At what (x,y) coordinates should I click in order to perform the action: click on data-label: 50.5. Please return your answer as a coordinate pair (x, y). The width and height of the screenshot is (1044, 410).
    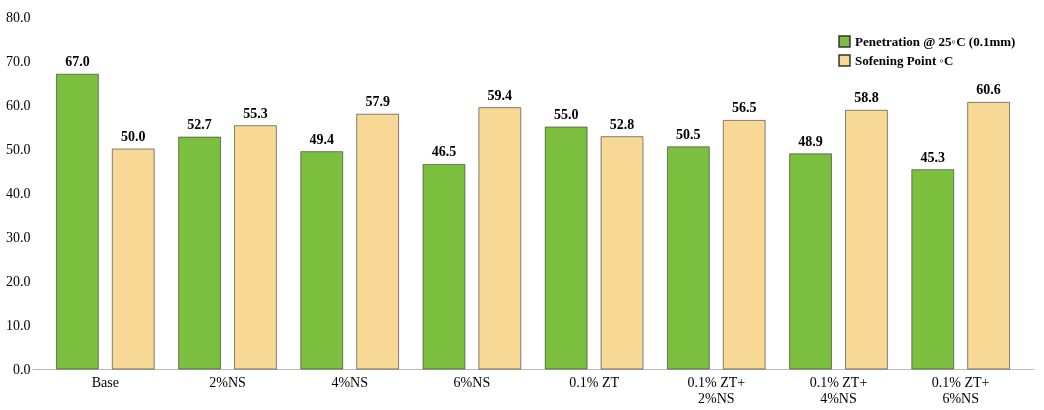
    Looking at the image, I should click on (688, 134).